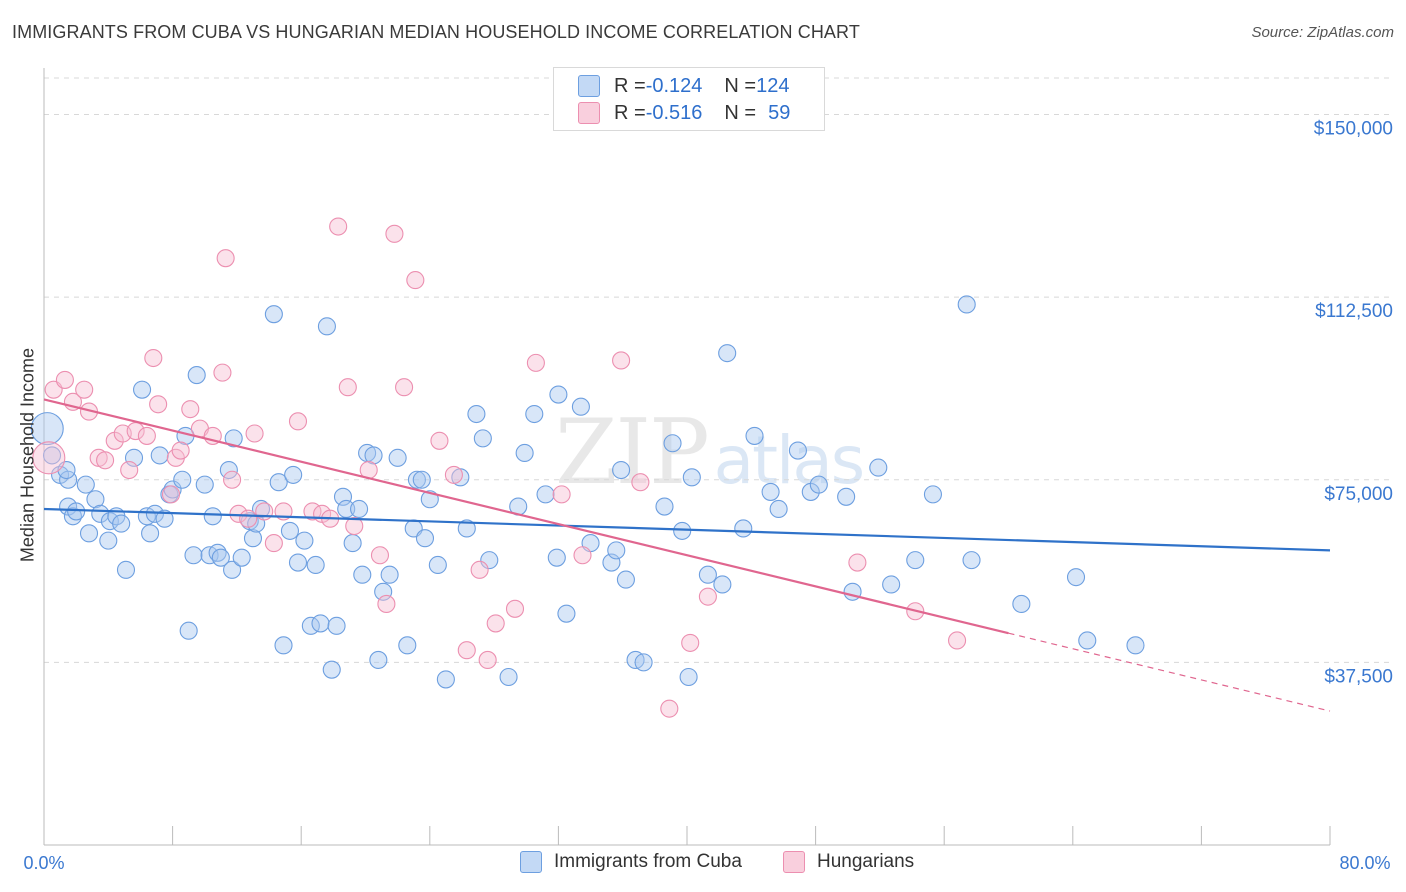  I want to click on legend-row-hungarians: R = -0.516 N = 59, so click(684, 113).